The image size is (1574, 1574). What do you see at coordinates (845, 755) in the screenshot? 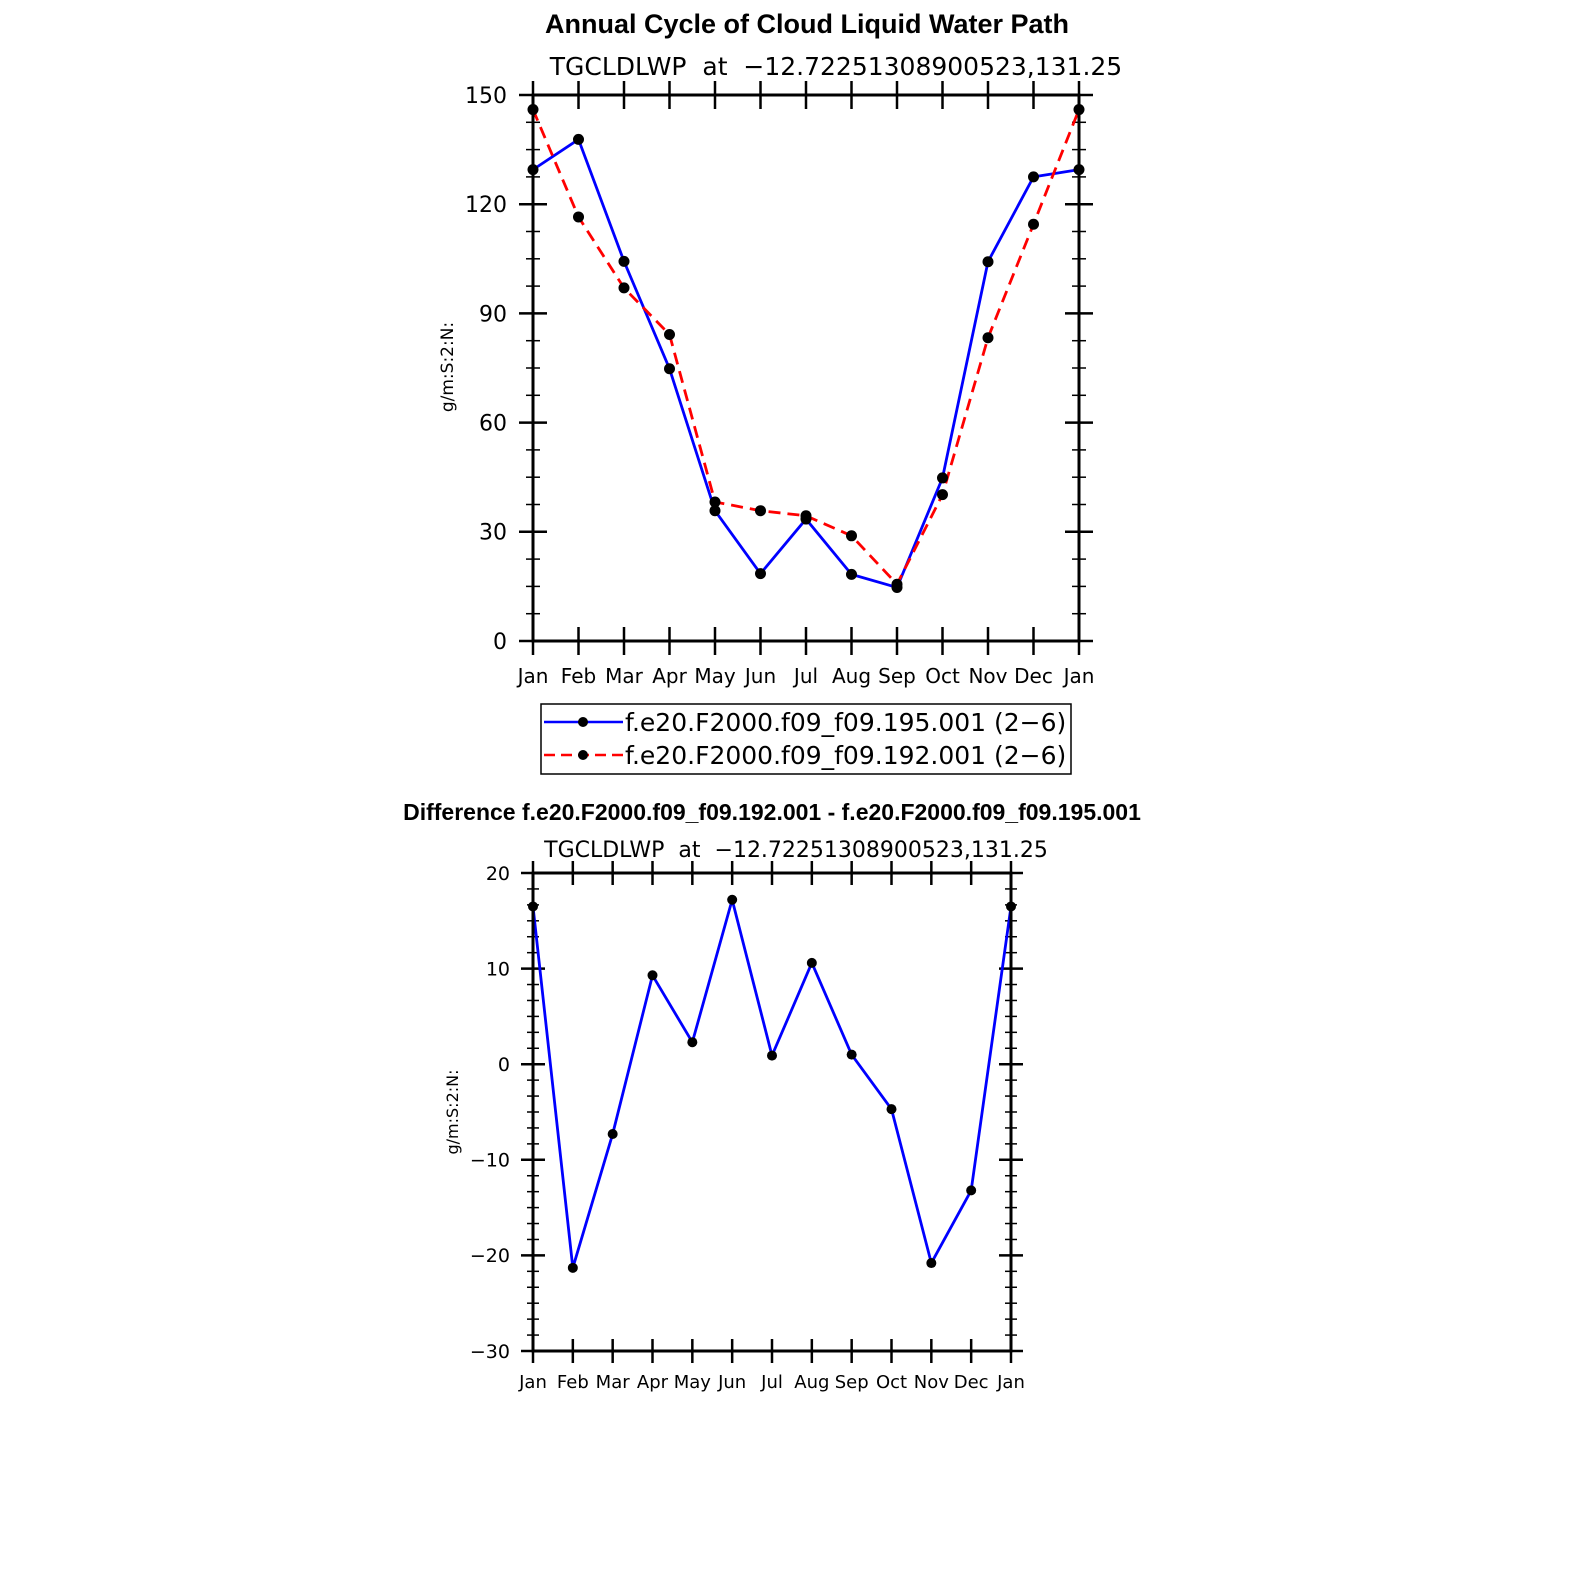
I see `legend-label-model-192: f.e20.F2000.f09_f09.192.001 (2−6)` at bounding box center [845, 755].